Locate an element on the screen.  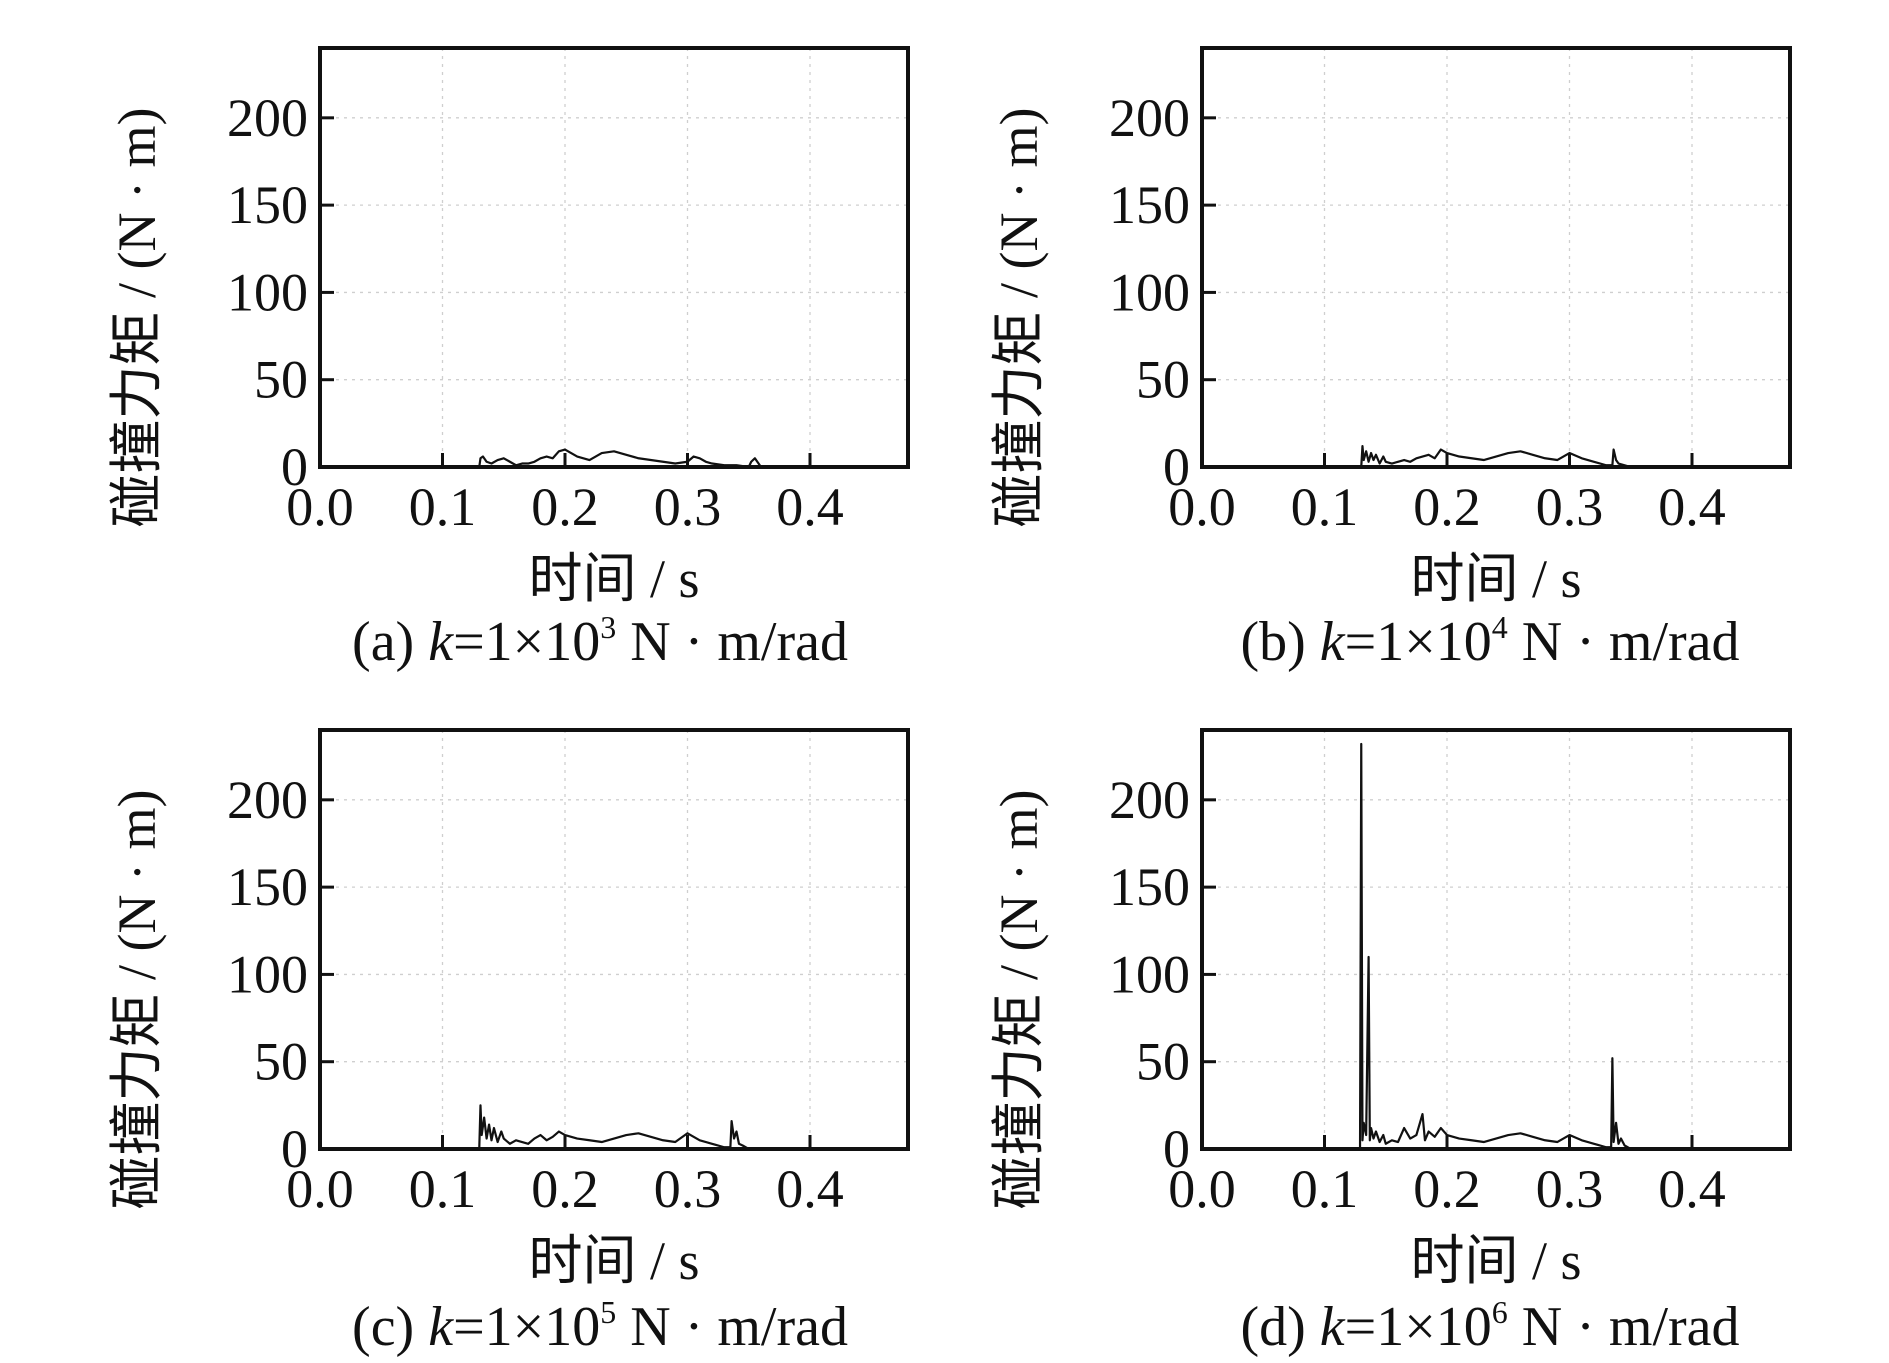
caption-exp: 3 is located at coordinates (608, 627).